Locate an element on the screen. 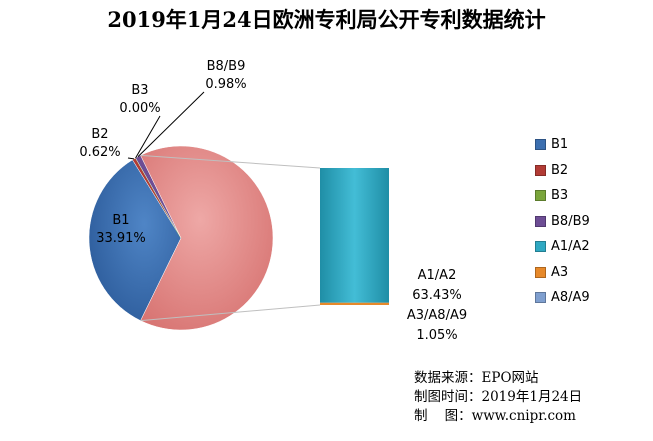  legend-label: B2 is located at coordinates (559, 170).